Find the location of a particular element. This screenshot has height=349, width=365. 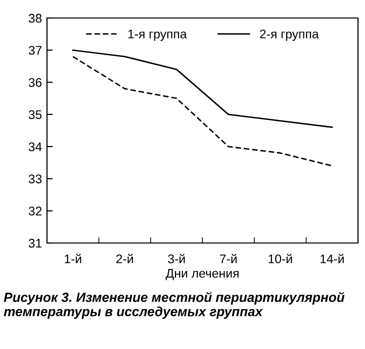

x-tick-label: 10-й is located at coordinates (280, 259).